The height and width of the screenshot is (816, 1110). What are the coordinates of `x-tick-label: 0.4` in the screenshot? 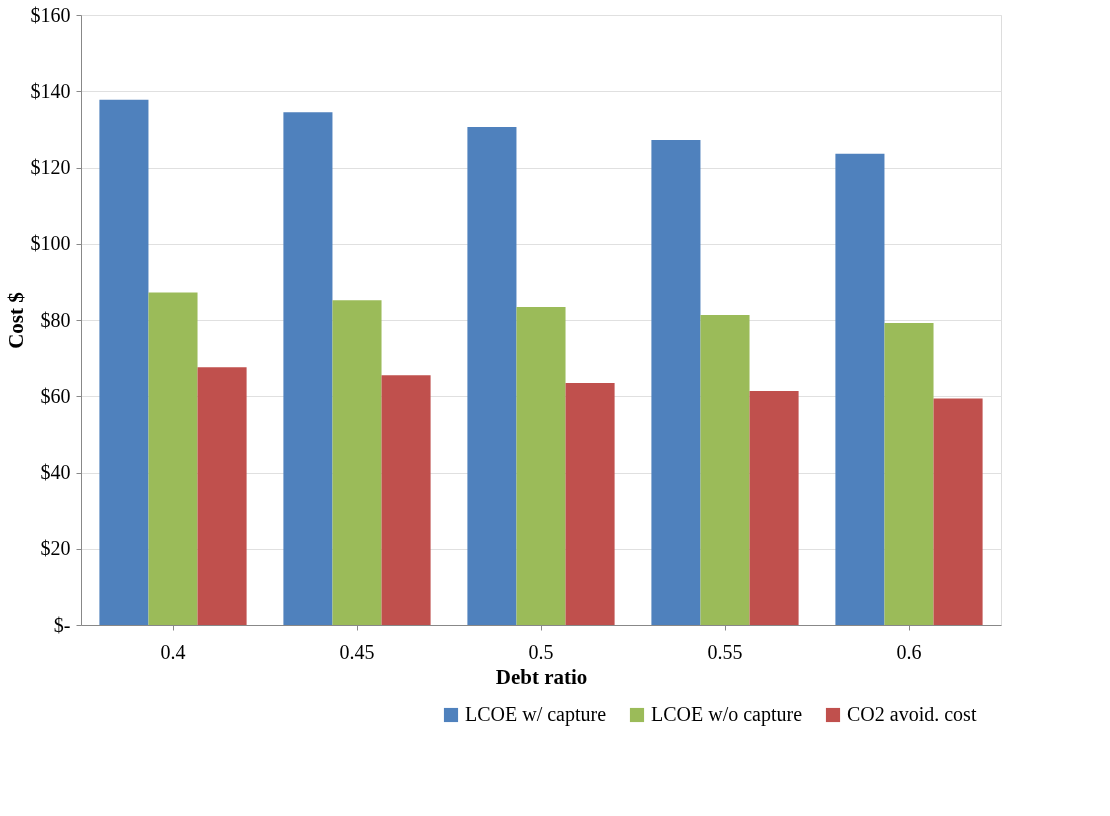 It's located at (173, 651).